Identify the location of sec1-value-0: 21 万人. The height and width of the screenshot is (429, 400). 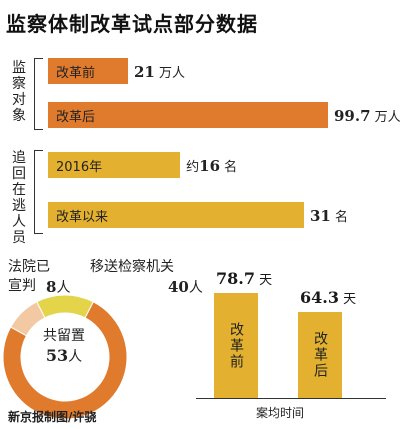
(160, 72).